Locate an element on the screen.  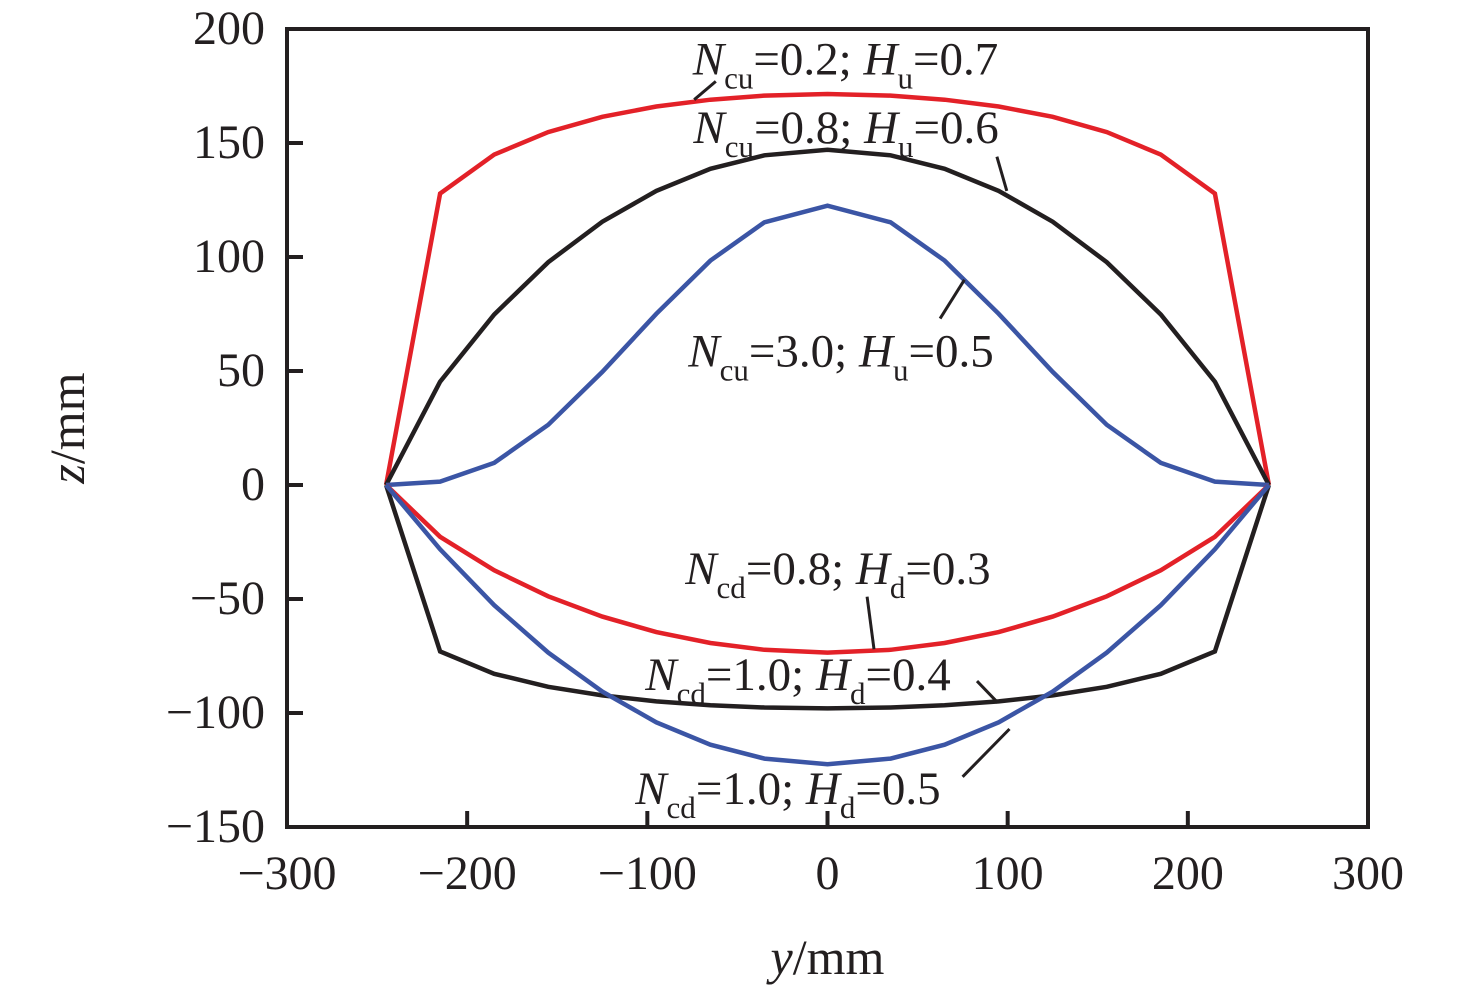
y-tick-label: −100 is located at coordinates (215, 712).